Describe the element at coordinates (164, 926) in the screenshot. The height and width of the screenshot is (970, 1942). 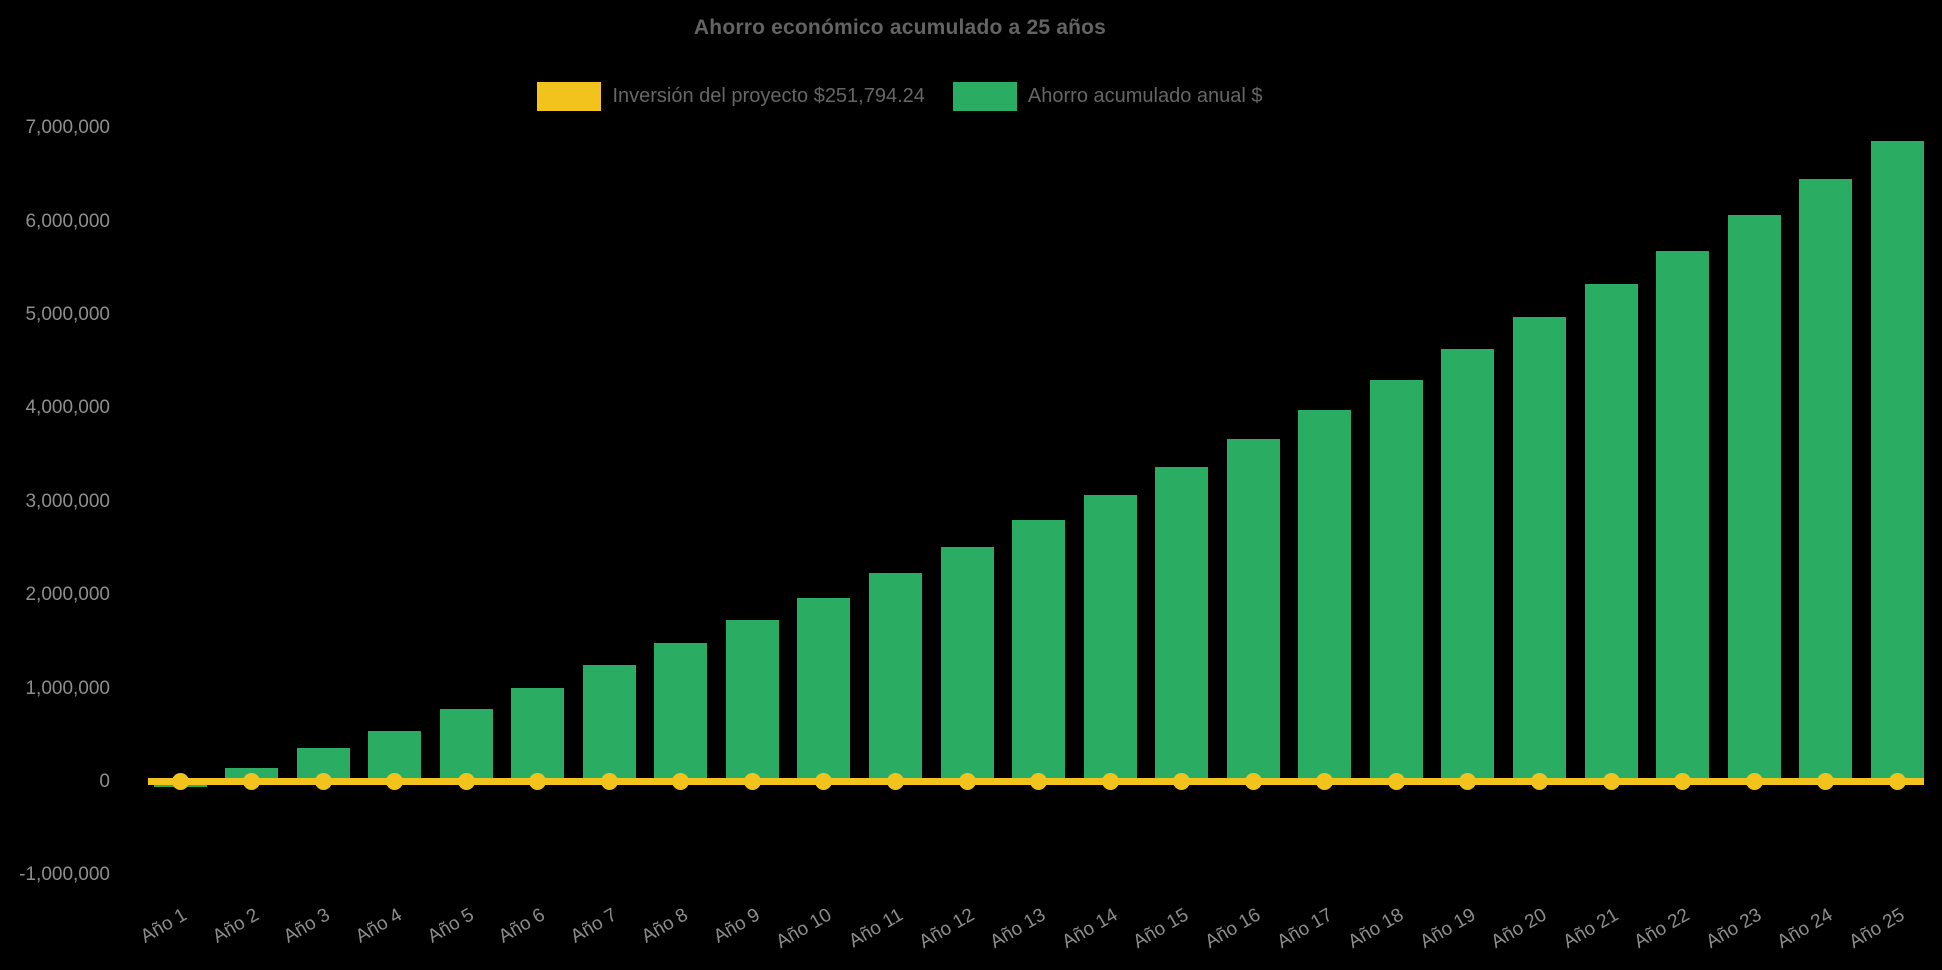
I see `x-axis-tick-label: Año 1` at that location.